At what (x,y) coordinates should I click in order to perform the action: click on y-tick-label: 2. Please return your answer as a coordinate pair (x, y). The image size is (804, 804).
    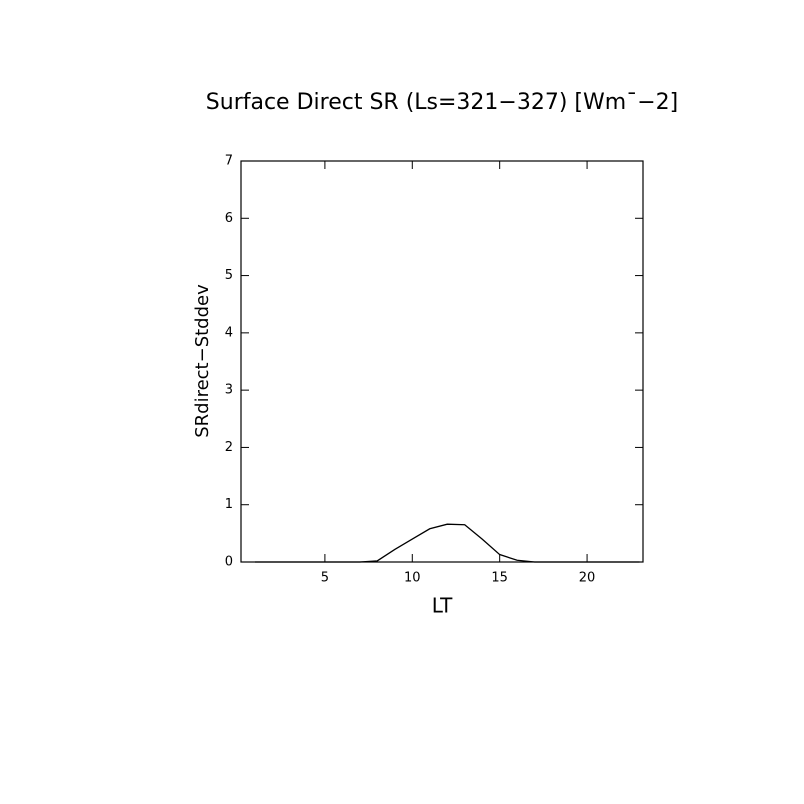
    Looking at the image, I should click on (229, 447).